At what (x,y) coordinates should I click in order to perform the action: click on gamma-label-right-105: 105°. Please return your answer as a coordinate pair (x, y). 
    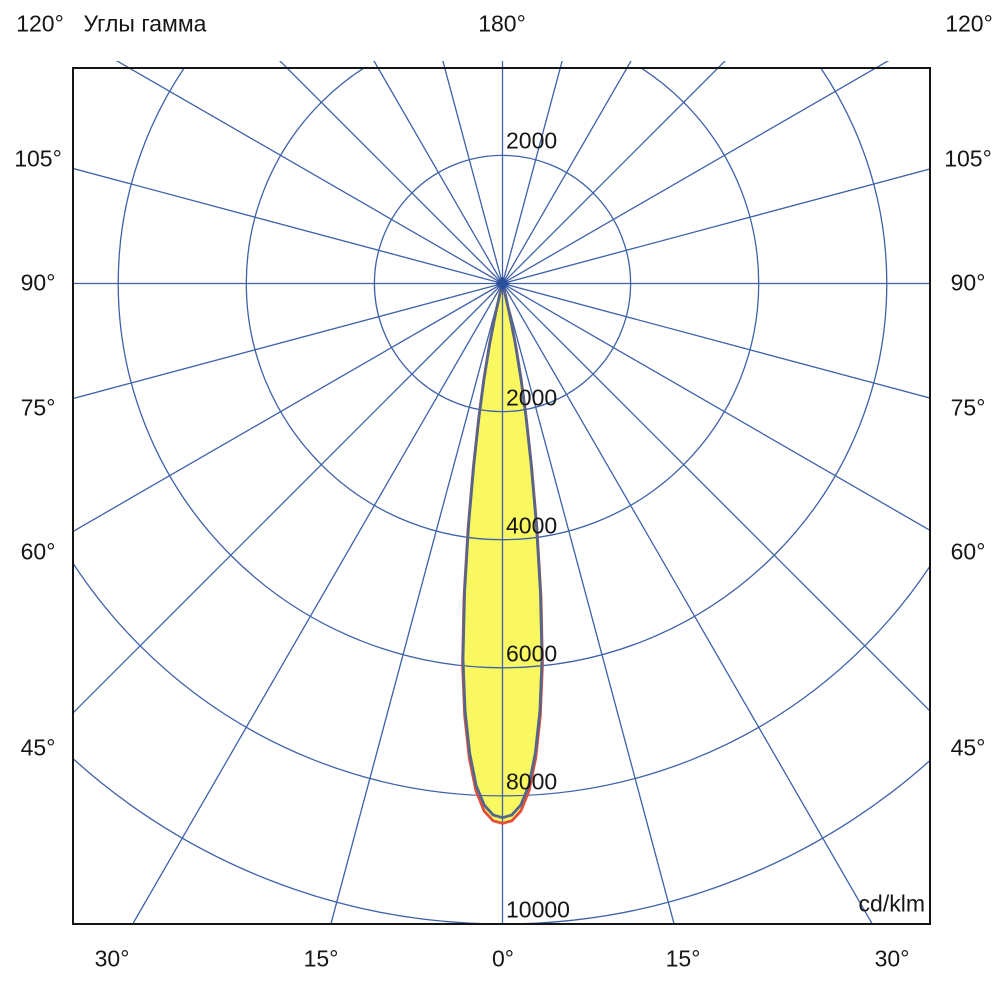
    Looking at the image, I should click on (968, 158).